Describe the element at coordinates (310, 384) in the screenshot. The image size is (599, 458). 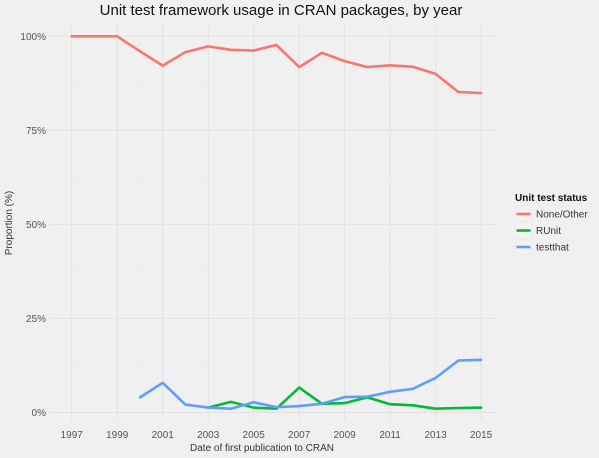
I see `series-line-testthat` at that location.